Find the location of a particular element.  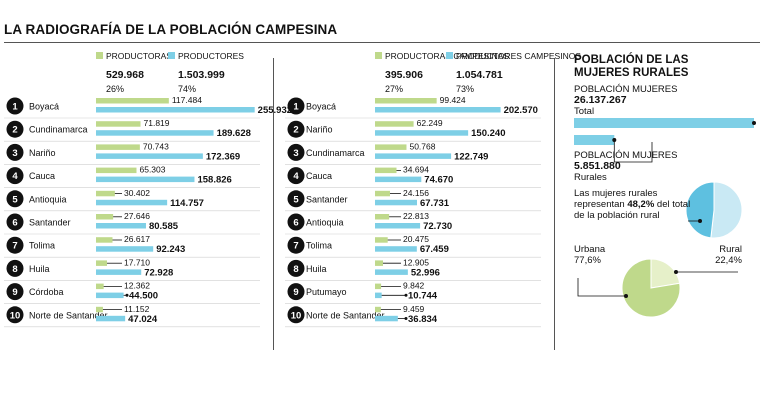

rural-women-sublabel: Rurales is located at coordinates (590, 177).